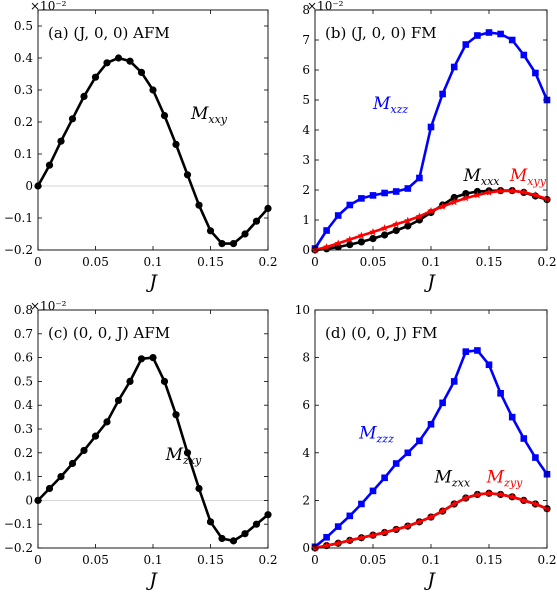  What do you see at coordinates (385, 439) in the screenshot?
I see `series-label-subscript: zzz` at bounding box center [385, 439].